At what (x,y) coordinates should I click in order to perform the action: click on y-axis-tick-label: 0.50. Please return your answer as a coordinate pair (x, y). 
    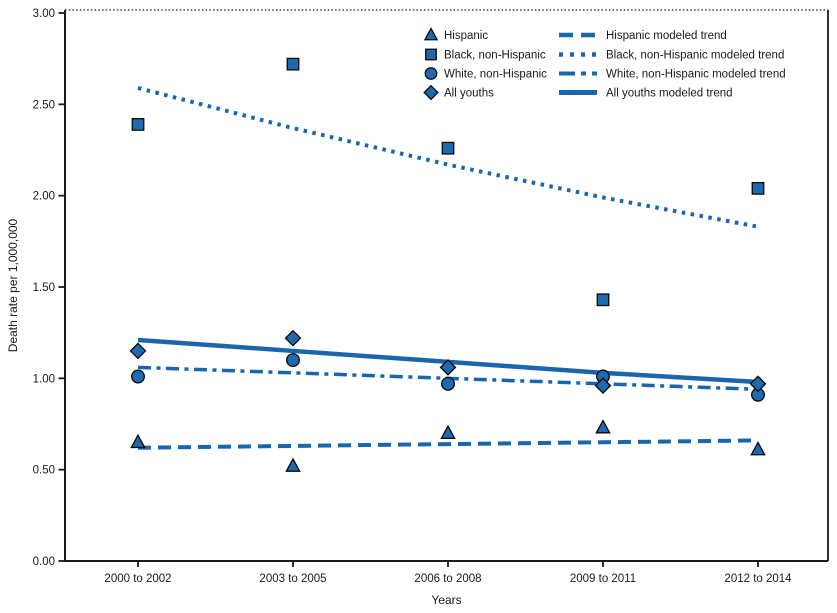
    Looking at the image, I should click on (44, 471).